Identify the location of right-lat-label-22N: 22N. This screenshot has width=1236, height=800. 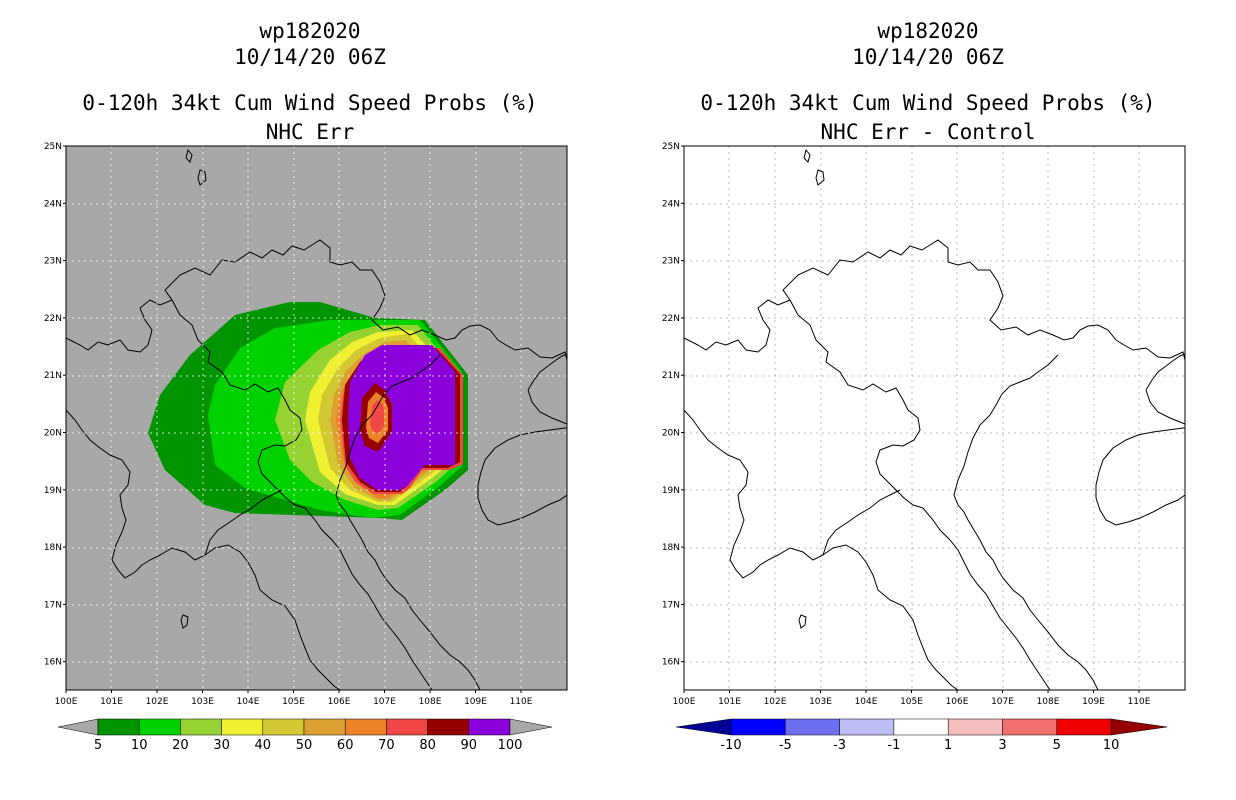
(671, 319).